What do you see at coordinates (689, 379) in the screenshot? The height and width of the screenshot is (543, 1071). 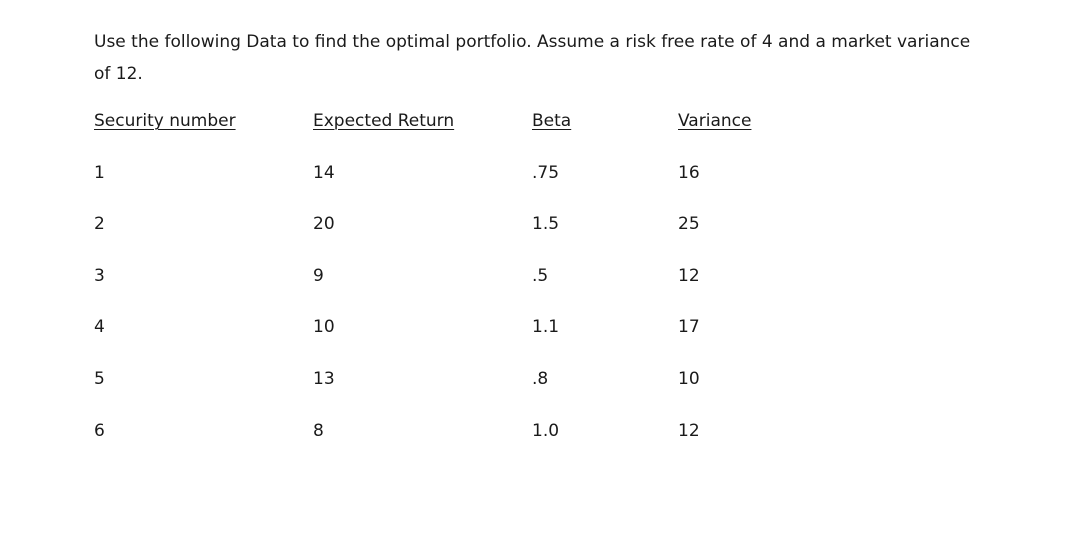 I see `variance-cell: 10` at bounding box center [689, 379].